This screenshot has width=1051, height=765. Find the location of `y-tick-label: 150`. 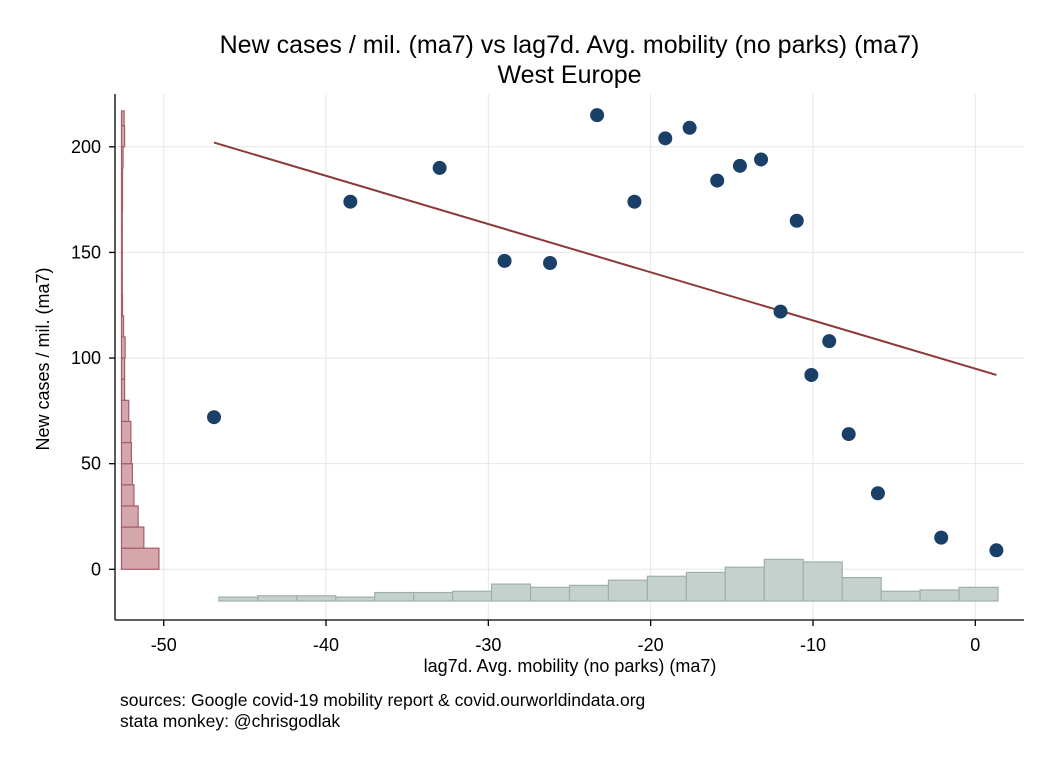

y-tick-label: 150 is located at coordinates (86, 252).